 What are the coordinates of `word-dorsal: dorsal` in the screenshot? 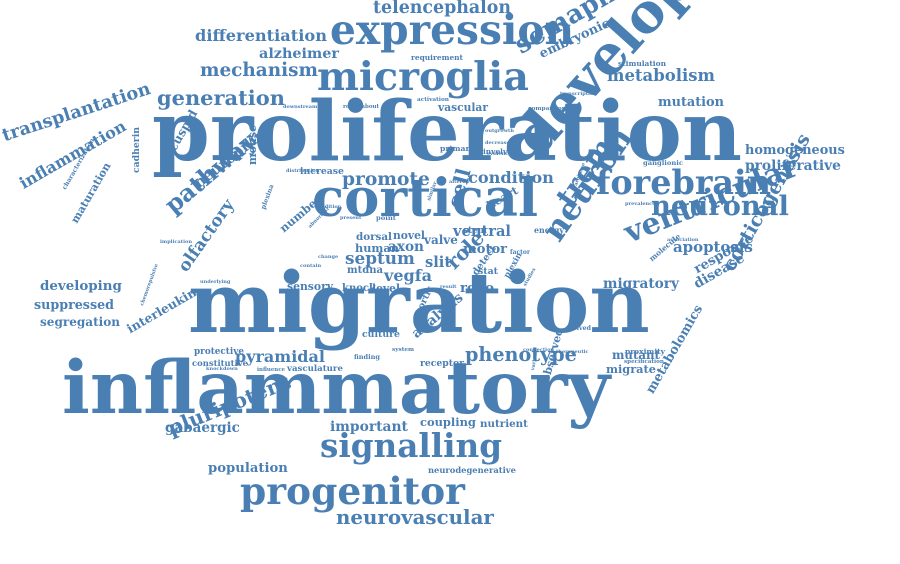 It's located at (374, 237).